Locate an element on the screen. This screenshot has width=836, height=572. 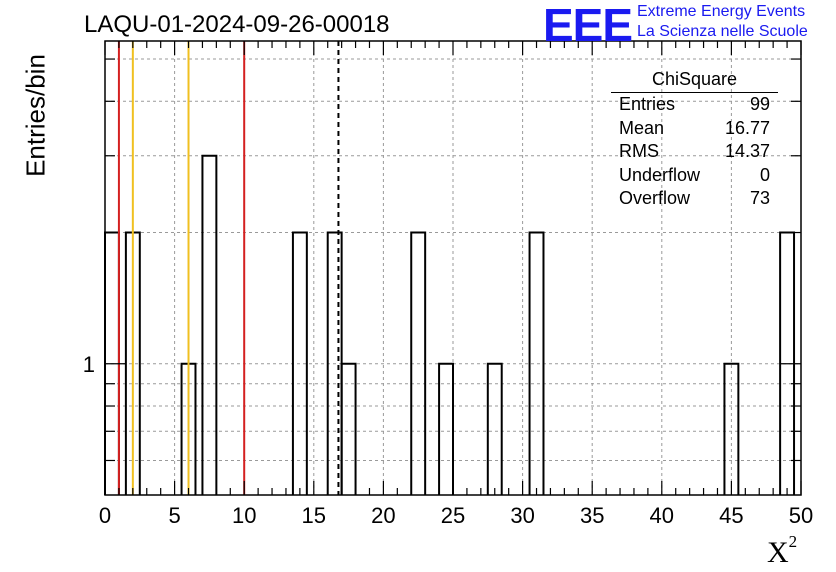
stat-label: Entries is located at coordinates (647, 104).